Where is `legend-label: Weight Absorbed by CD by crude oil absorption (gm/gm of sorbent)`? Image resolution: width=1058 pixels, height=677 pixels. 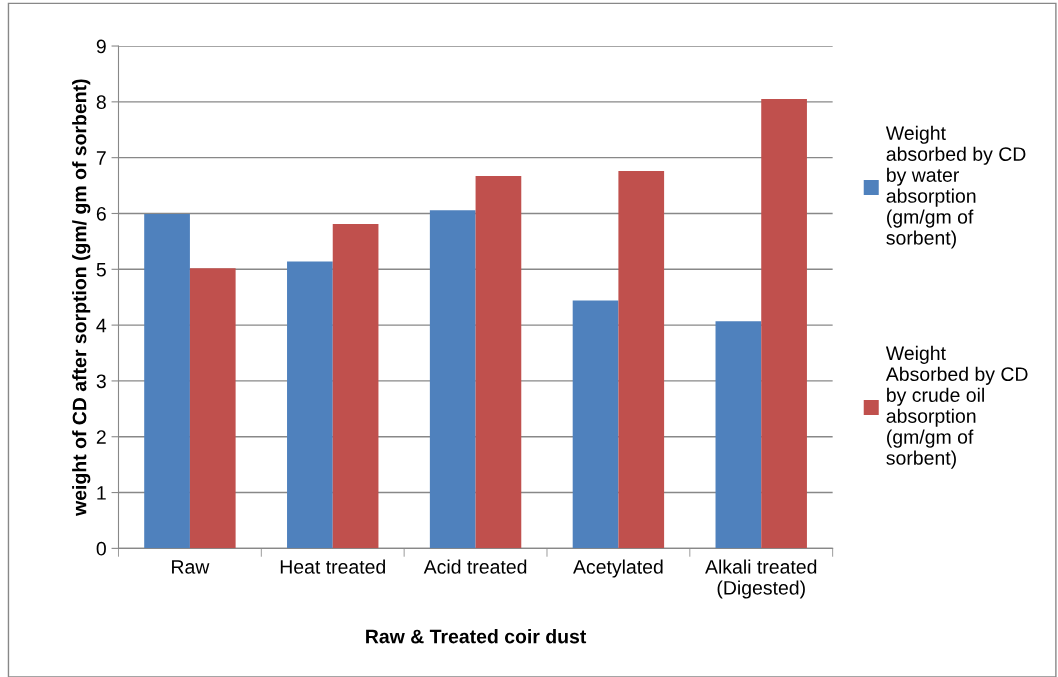 legend-label: Weight Absorbed by CD by crude oil absorption (gm/gm of sorbent) is located at coordinates (956, 407).